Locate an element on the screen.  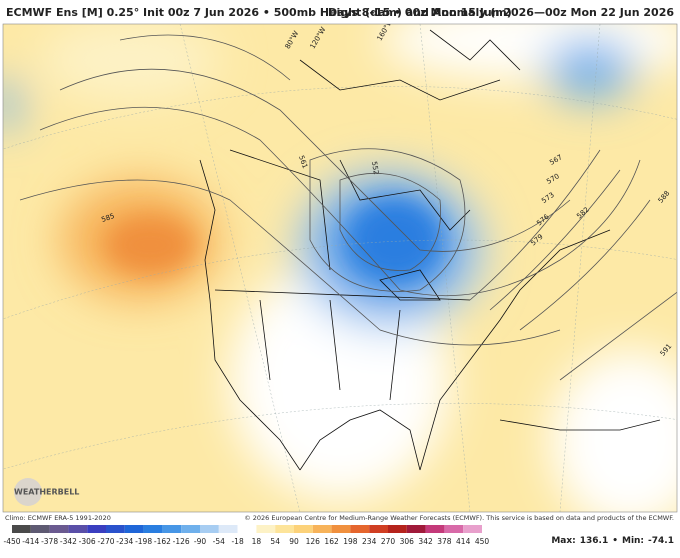
stats-text: Max: 136.1 • Min: -74.1 is located at coordinates (612, 541).